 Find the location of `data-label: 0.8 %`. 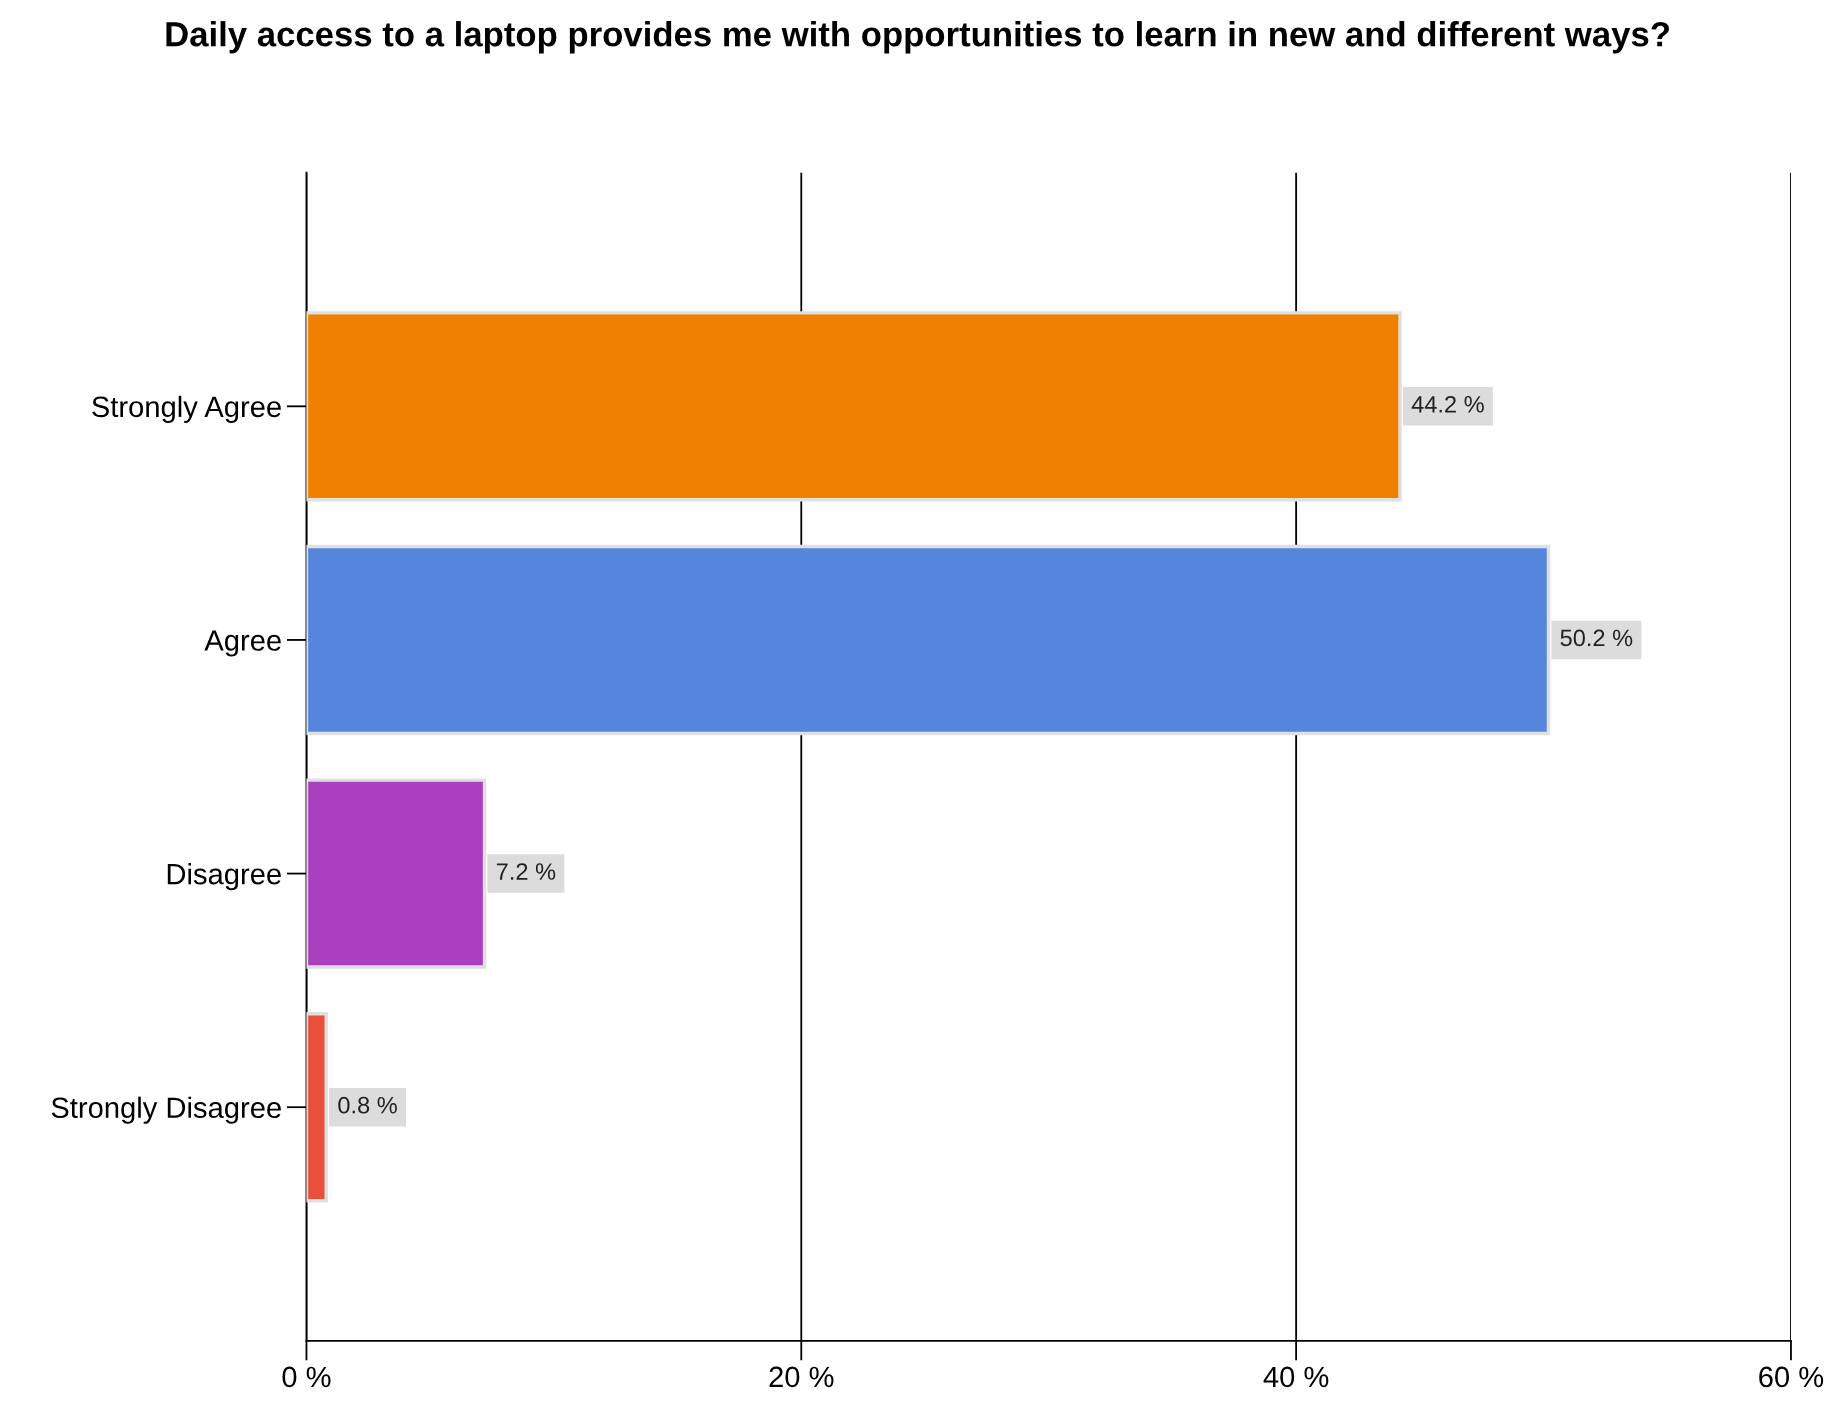

data-label: 0.8 % is located at coordinates (367, 1105).